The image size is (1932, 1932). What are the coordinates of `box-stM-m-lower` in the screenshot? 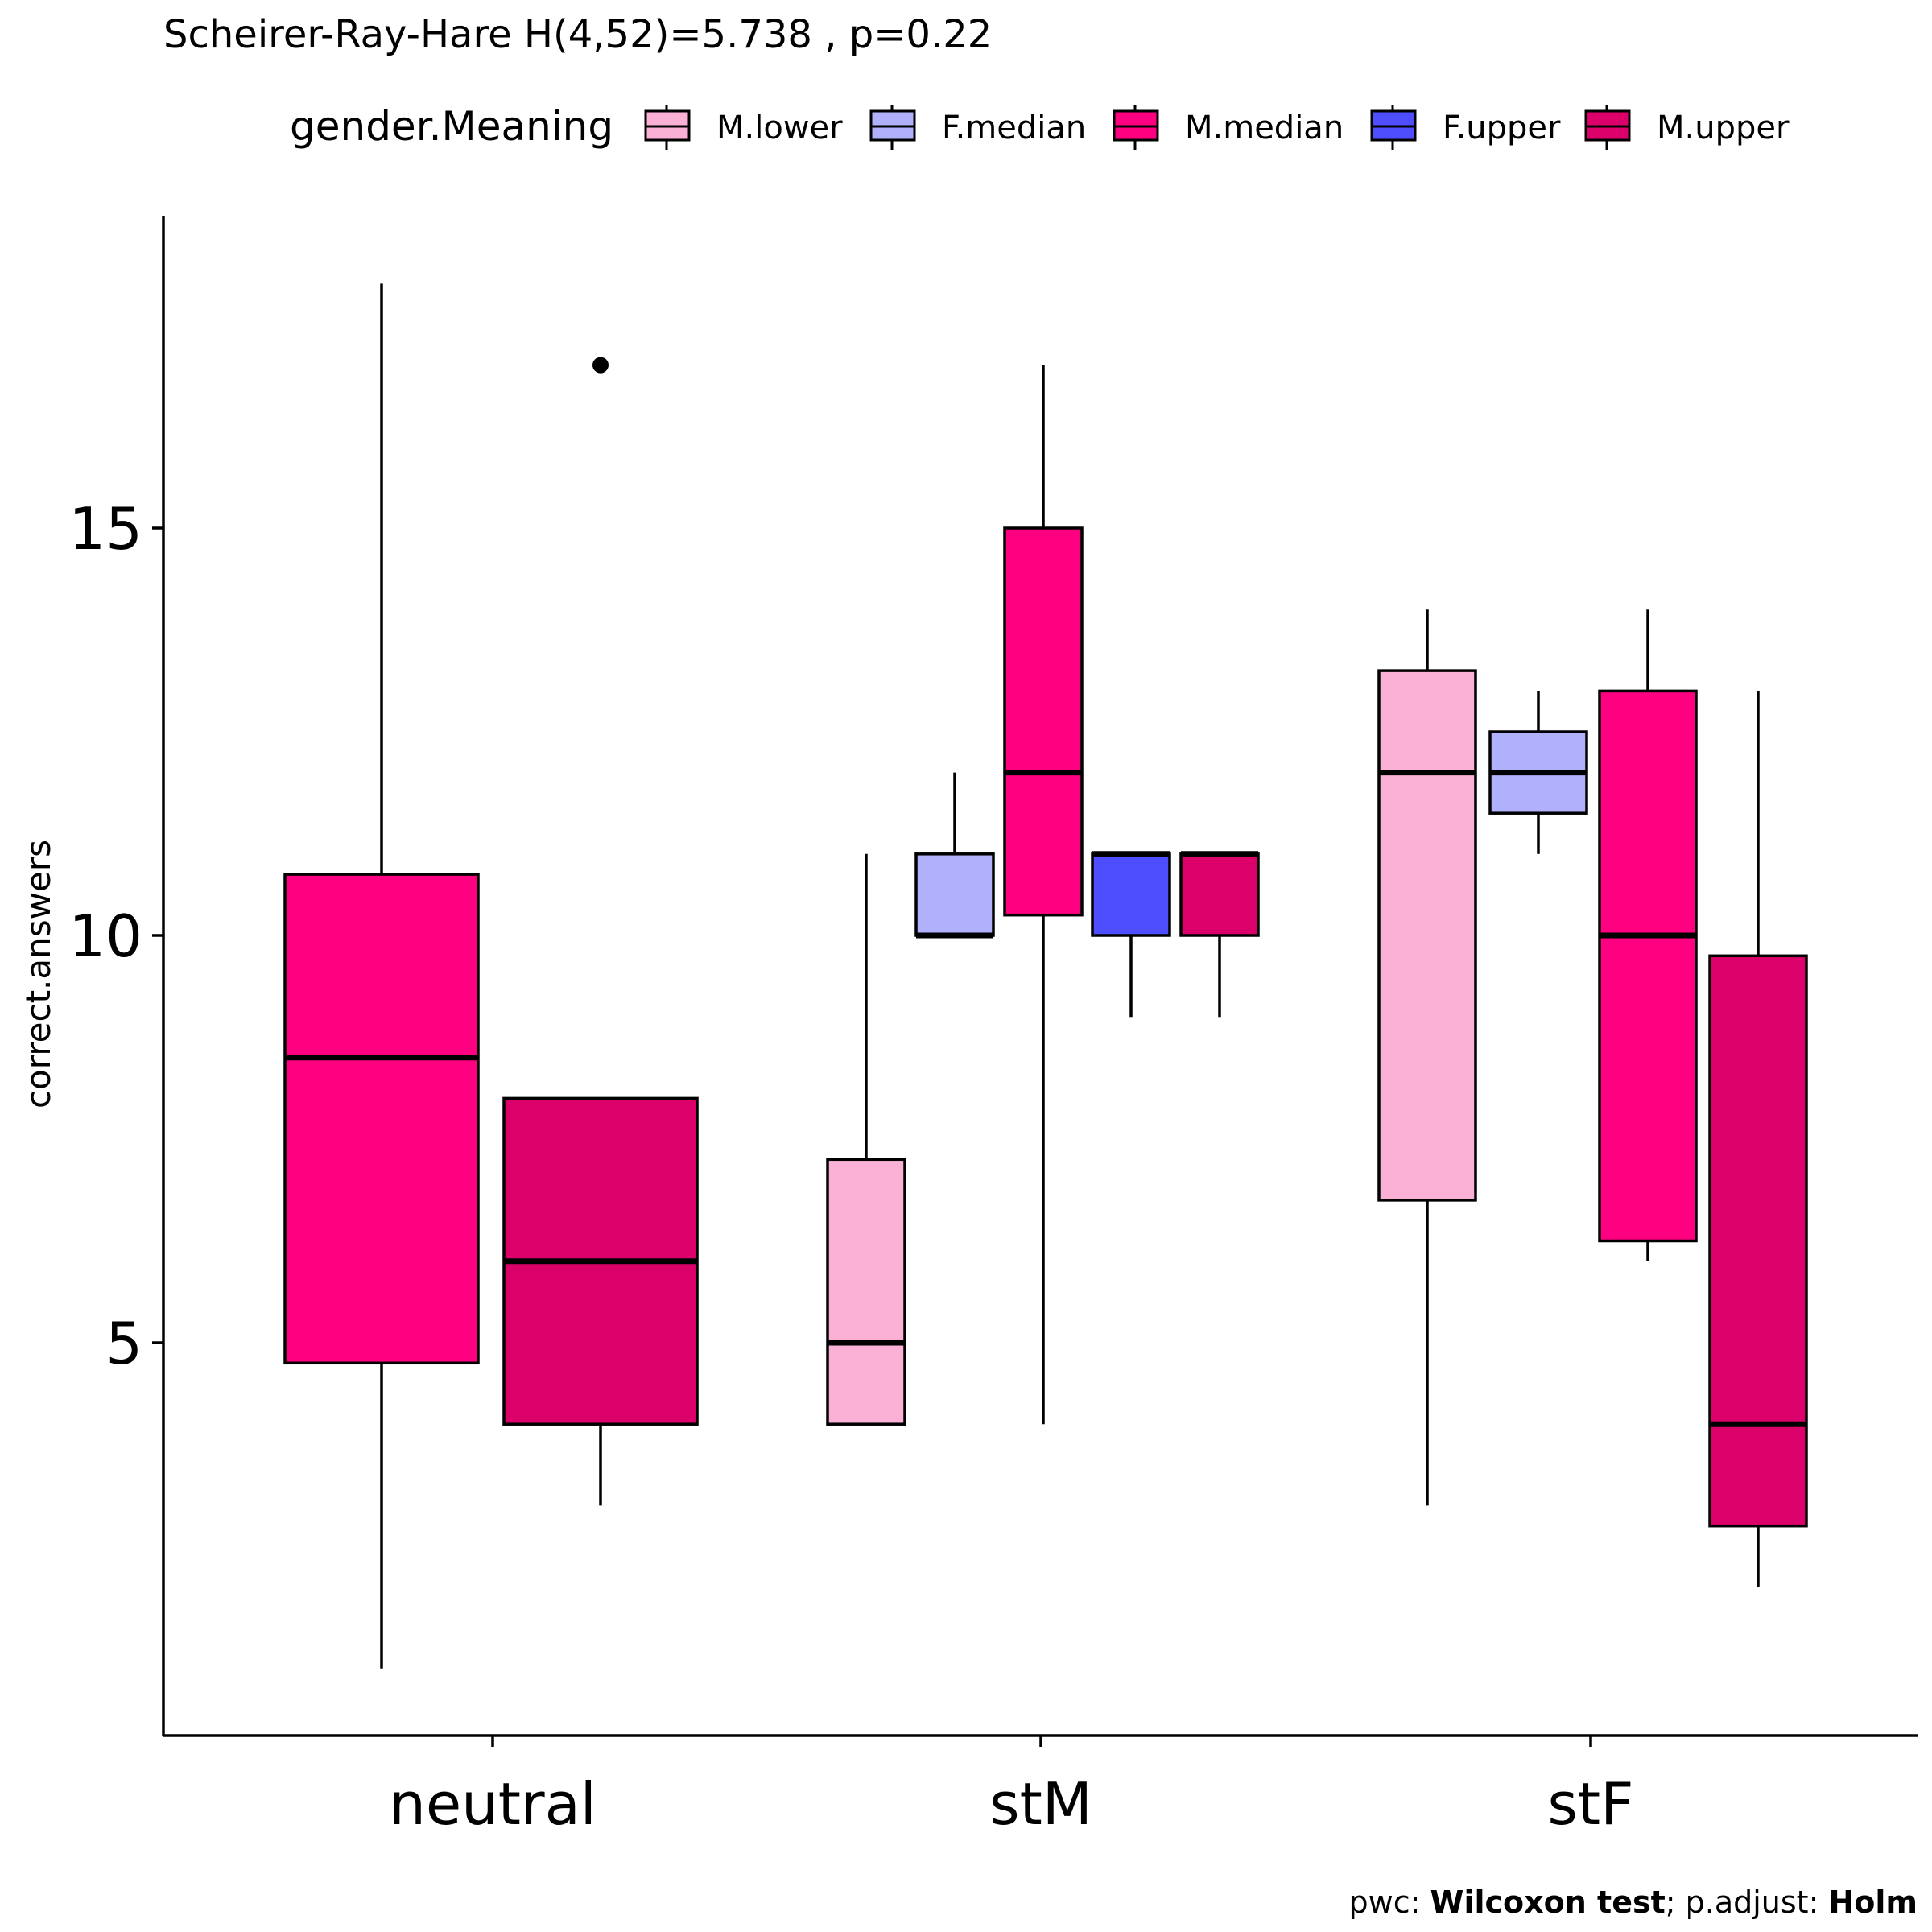 It's located at (866, 1139).